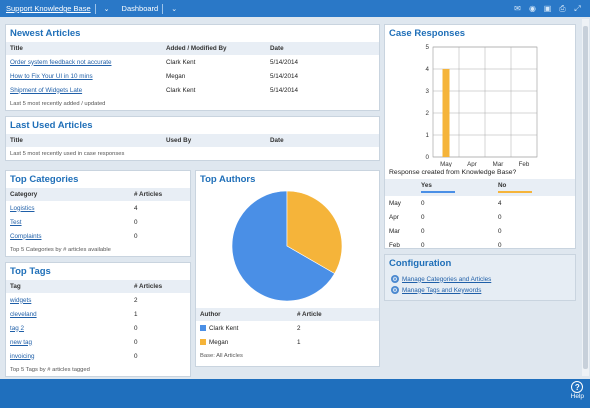 The width and height of the screenshot is (590, 408). Describe the element at coordinates (224, 328) in the screenshot. I see `author-name: Clark Kent` at that location.